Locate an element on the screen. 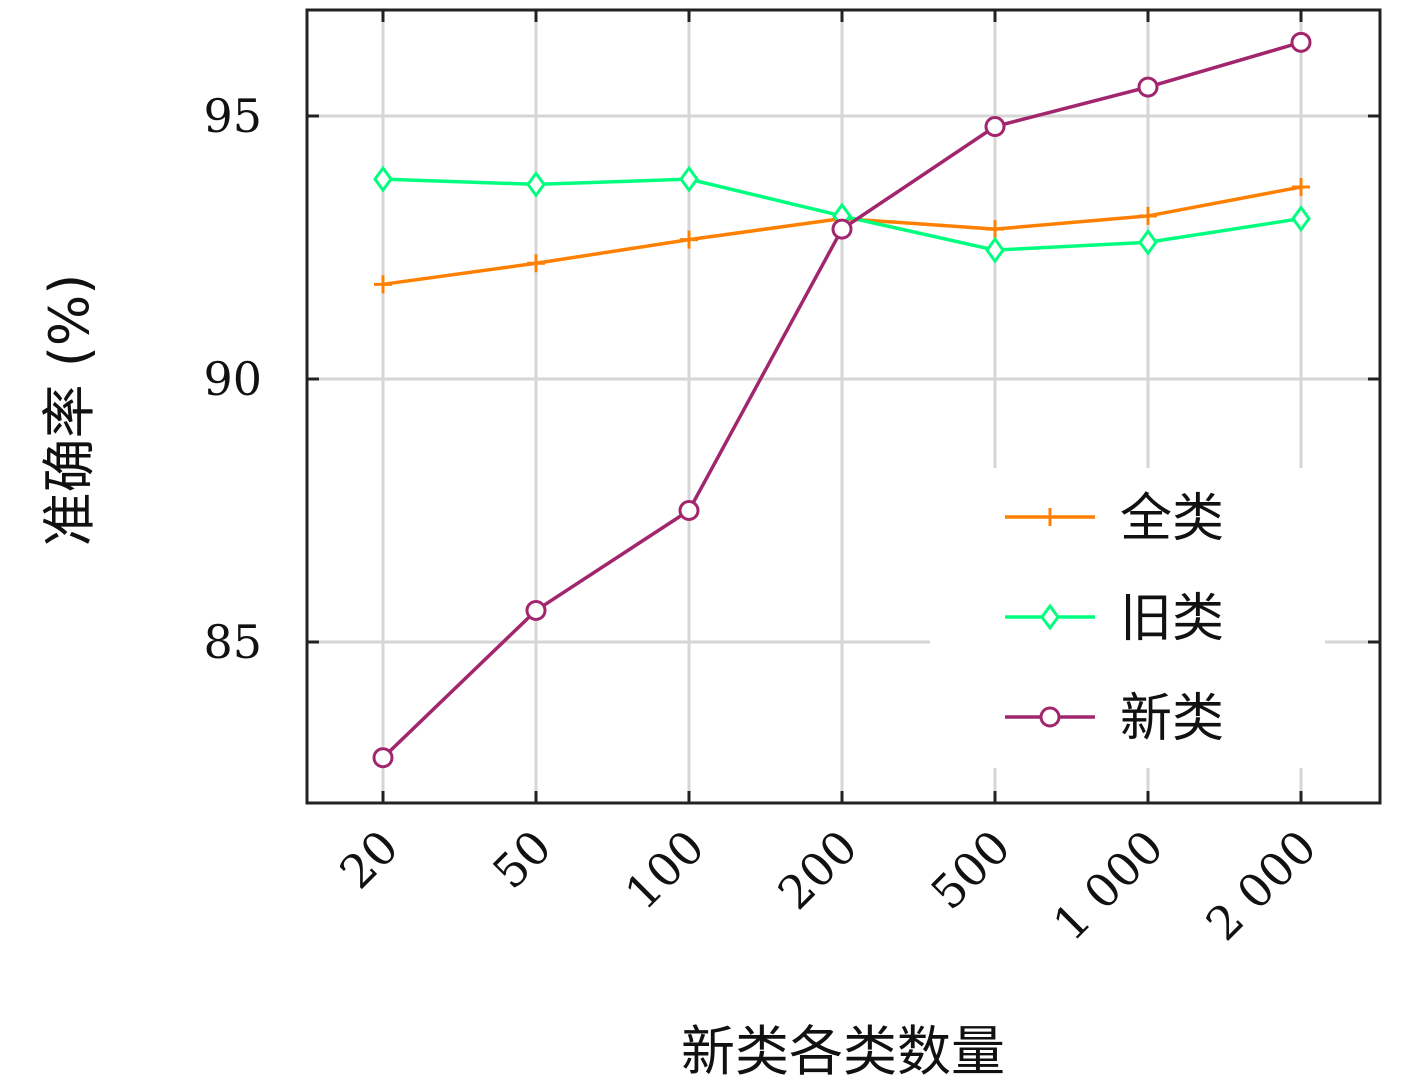  x-tick-label: 200 is located at coordinates (818, 870).